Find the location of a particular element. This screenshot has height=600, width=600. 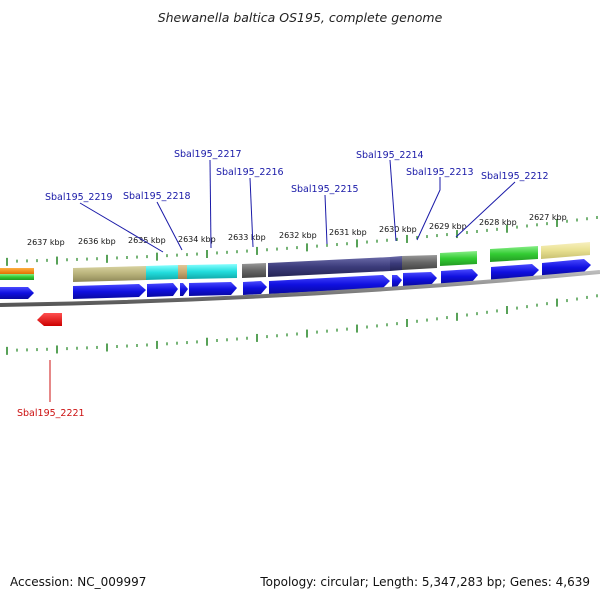

kbp-label: 2629 kbp is located at coordinates (448, 226).